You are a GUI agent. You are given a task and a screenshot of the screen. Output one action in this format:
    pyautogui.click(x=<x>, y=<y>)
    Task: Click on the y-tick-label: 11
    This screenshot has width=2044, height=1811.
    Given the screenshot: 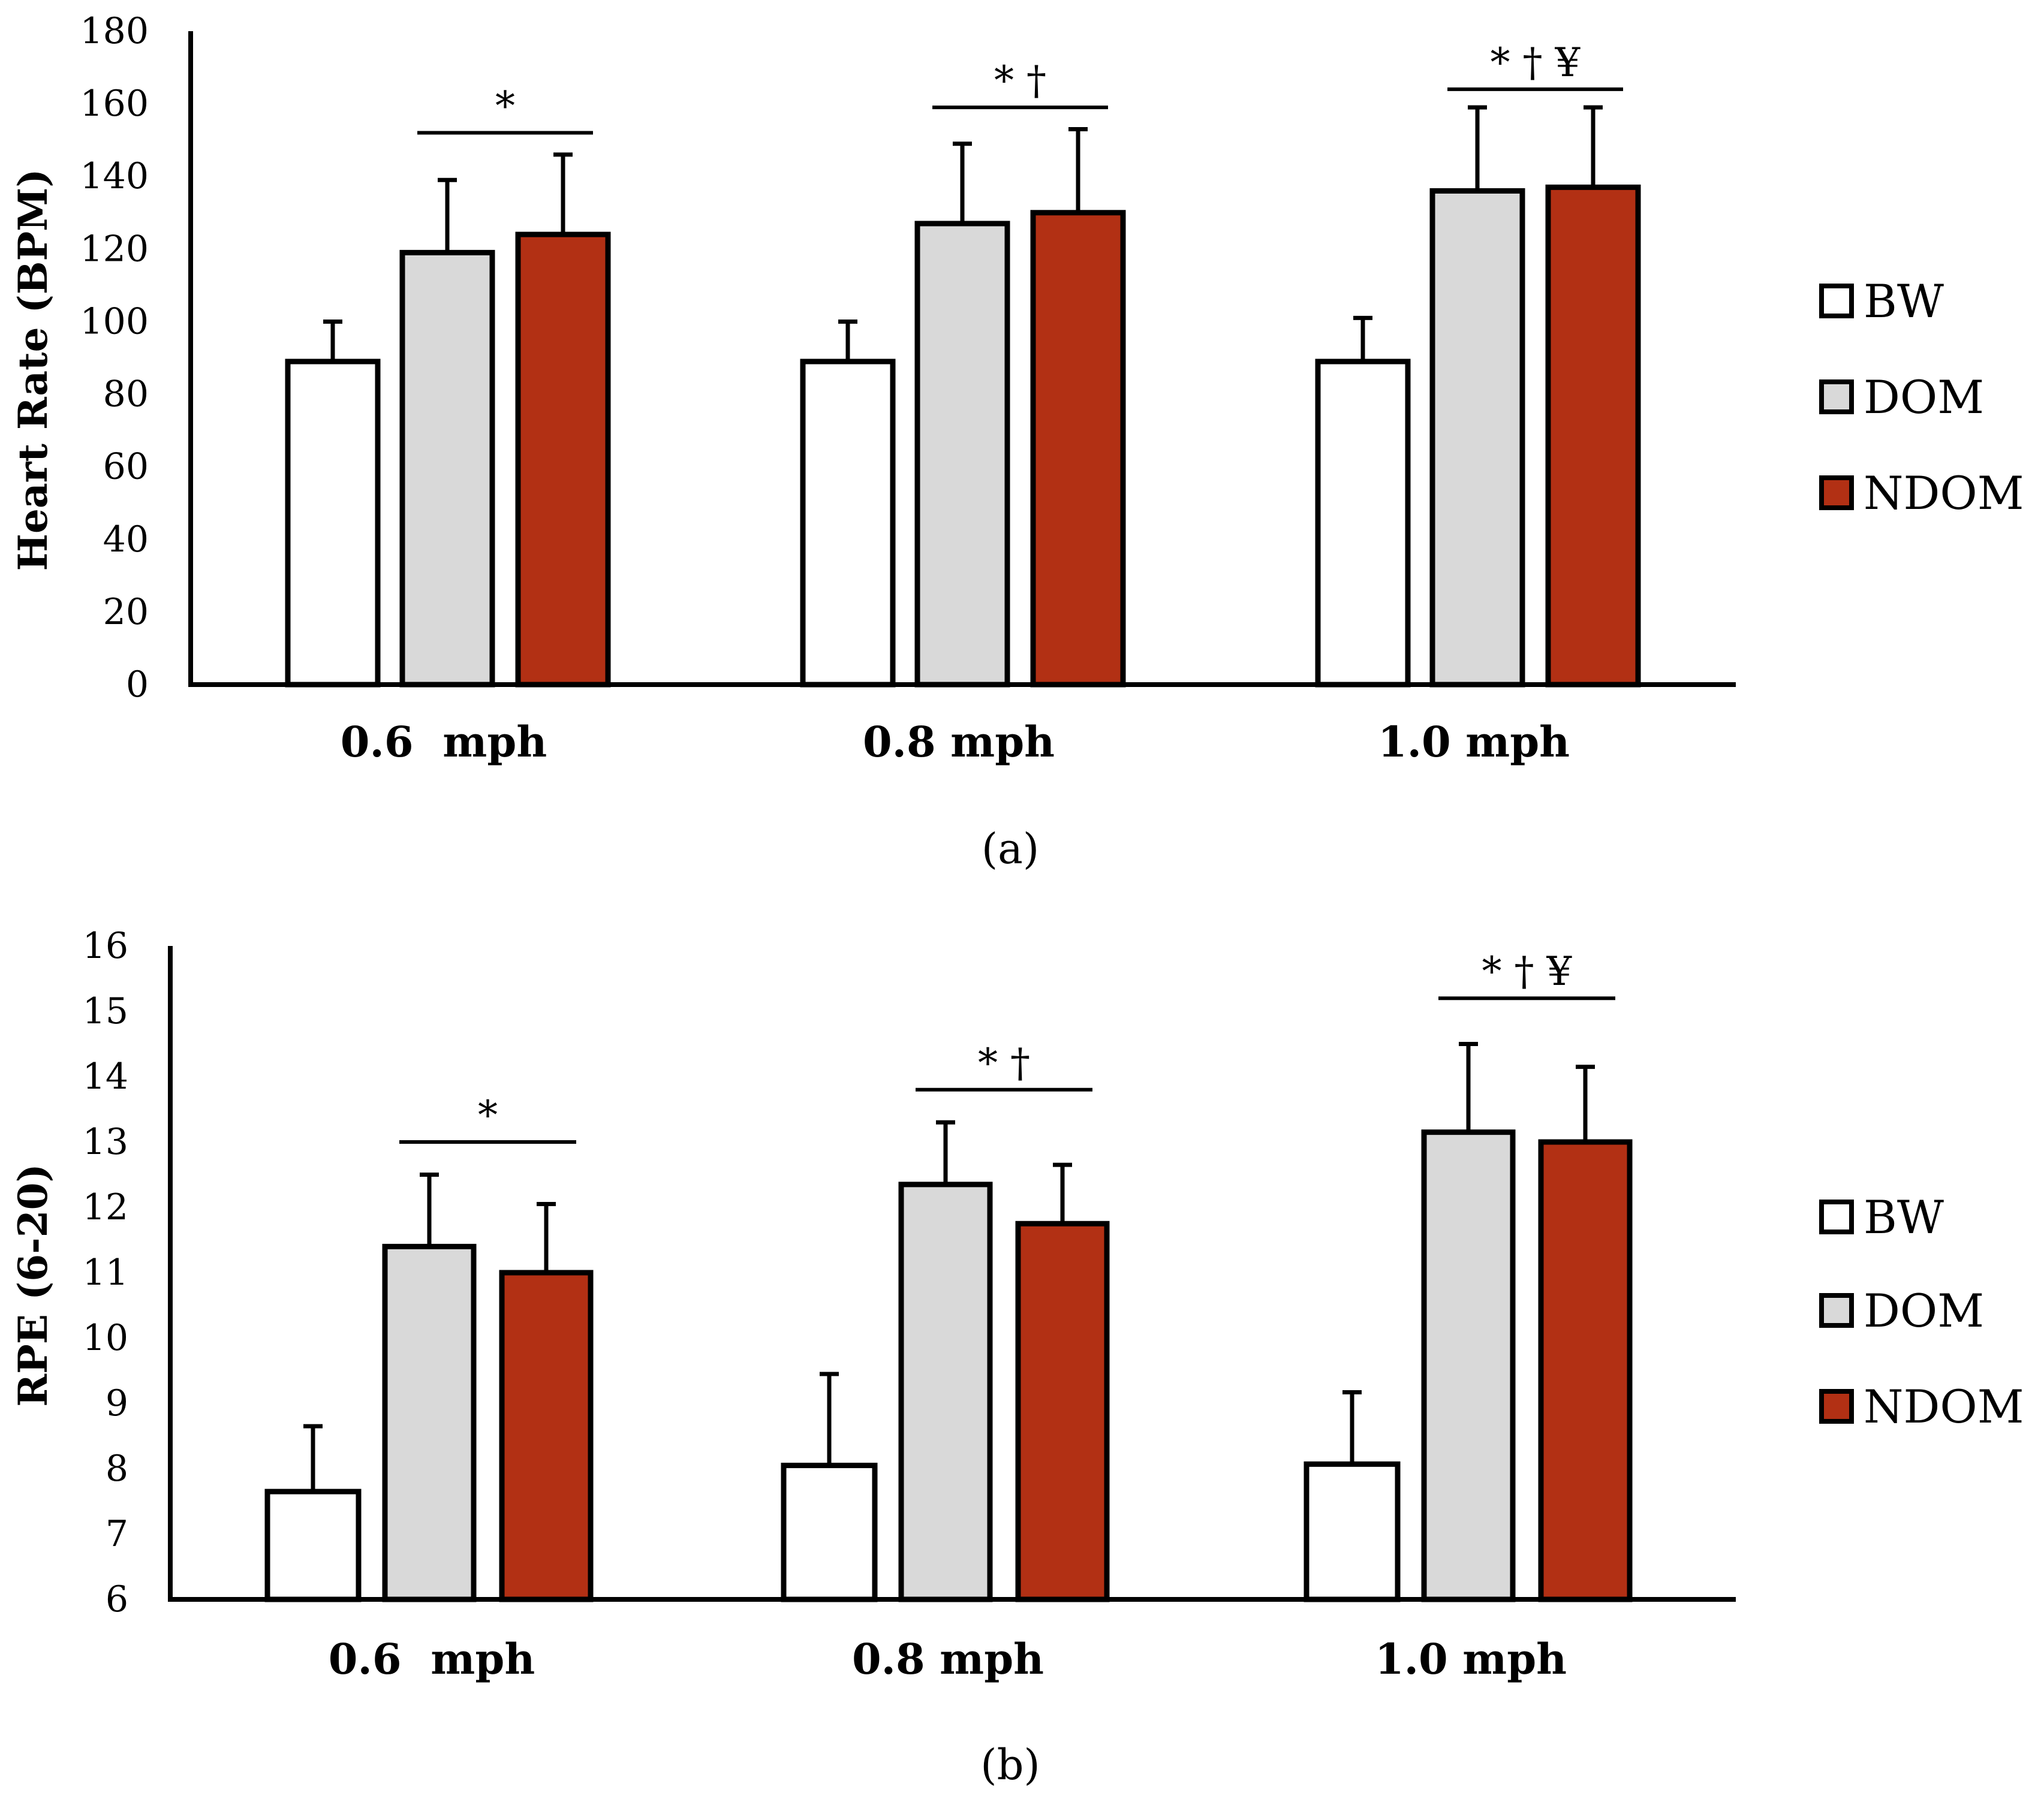 What is the action you would take?
    pyautogui.click(x=105, y=1273)
    